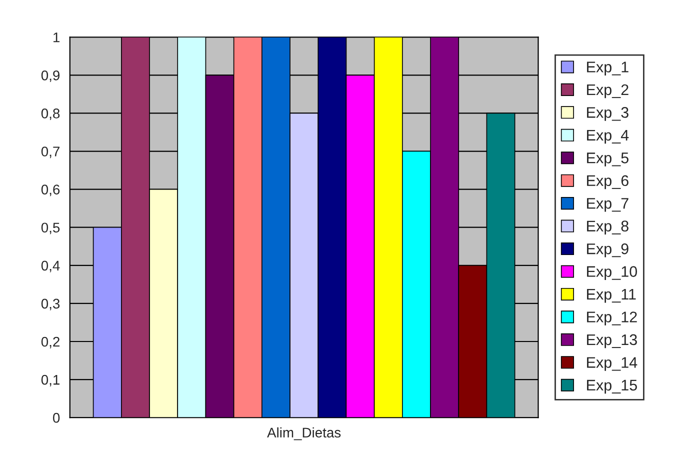  I want to click on legend-label: Exp_1, so click(607, 69).